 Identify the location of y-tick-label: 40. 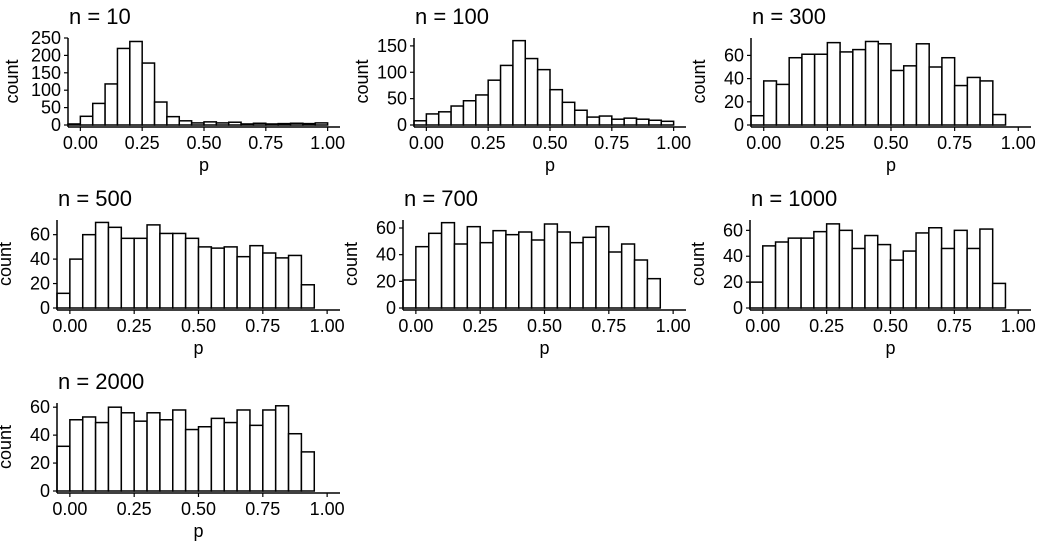
(40, 435).